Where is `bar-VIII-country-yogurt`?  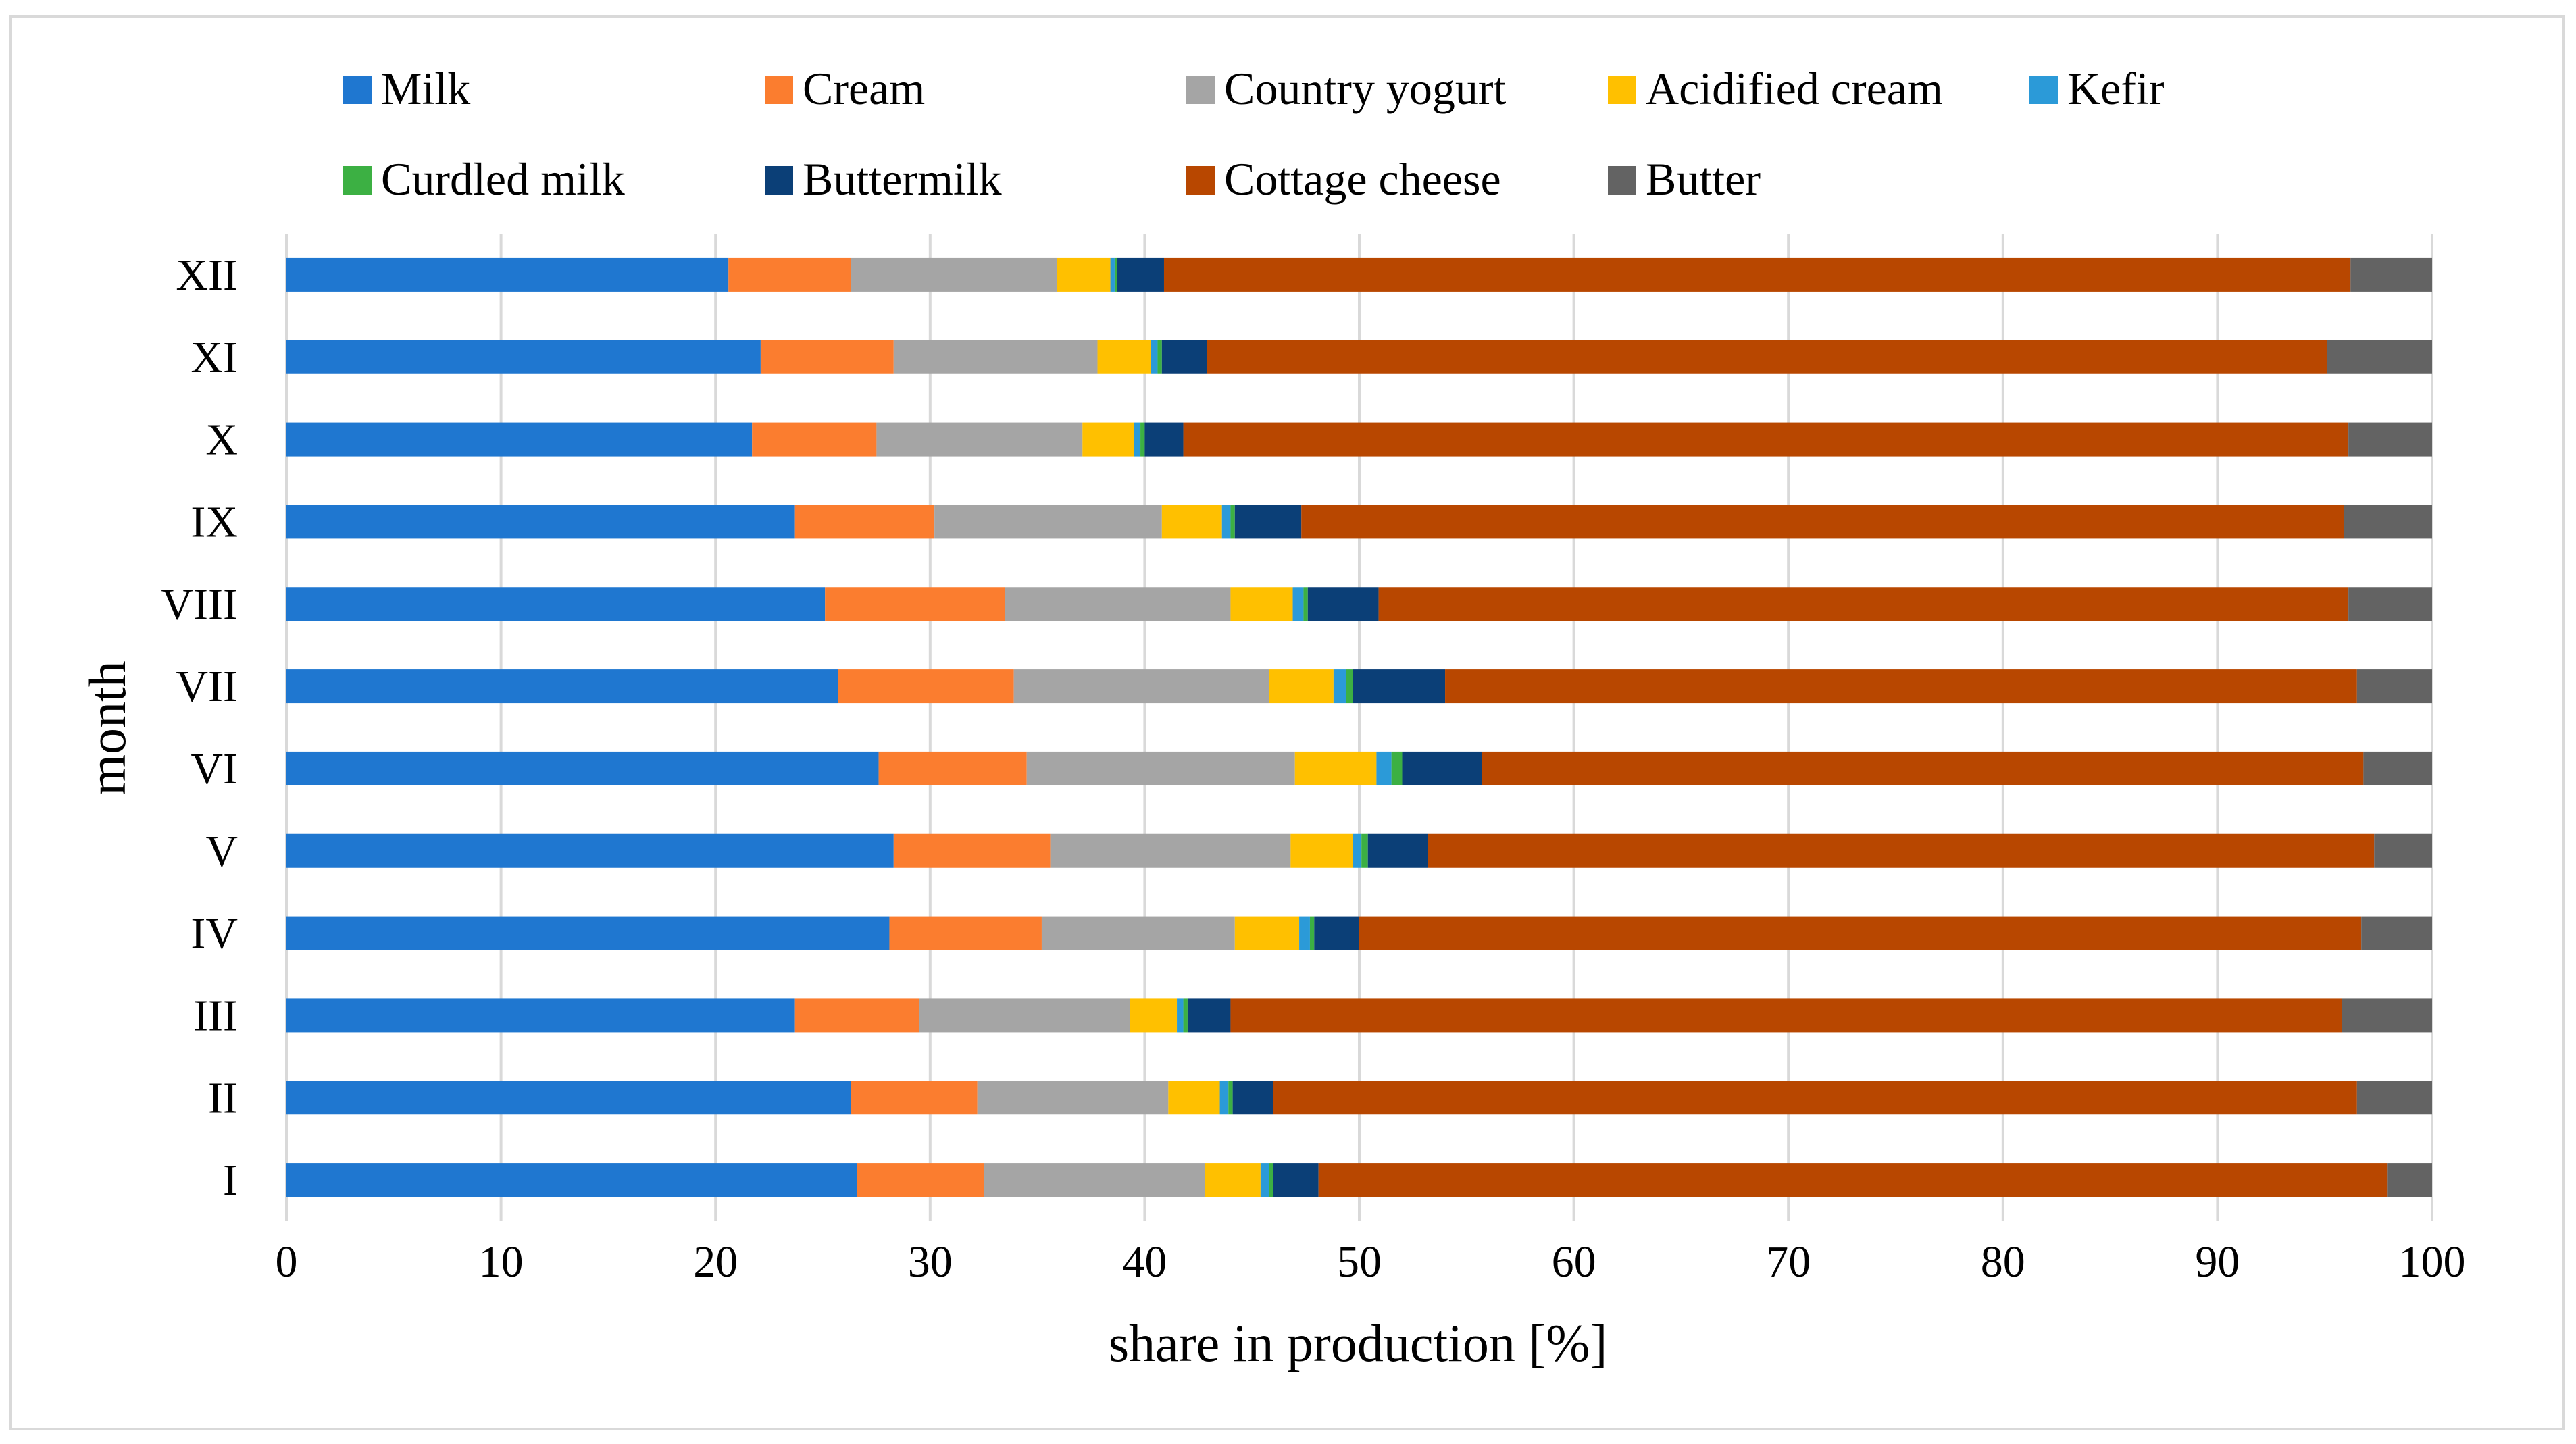
bar-VIII-country-yogurt is located at coordinates (1118, 604).